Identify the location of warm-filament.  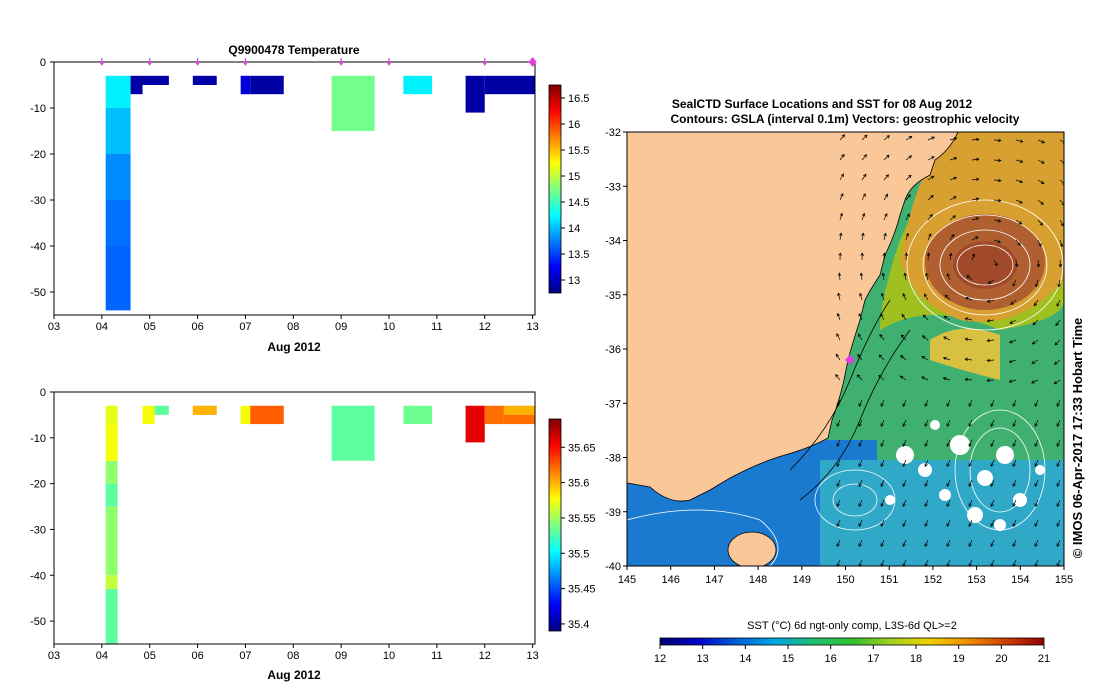
(965, 354).